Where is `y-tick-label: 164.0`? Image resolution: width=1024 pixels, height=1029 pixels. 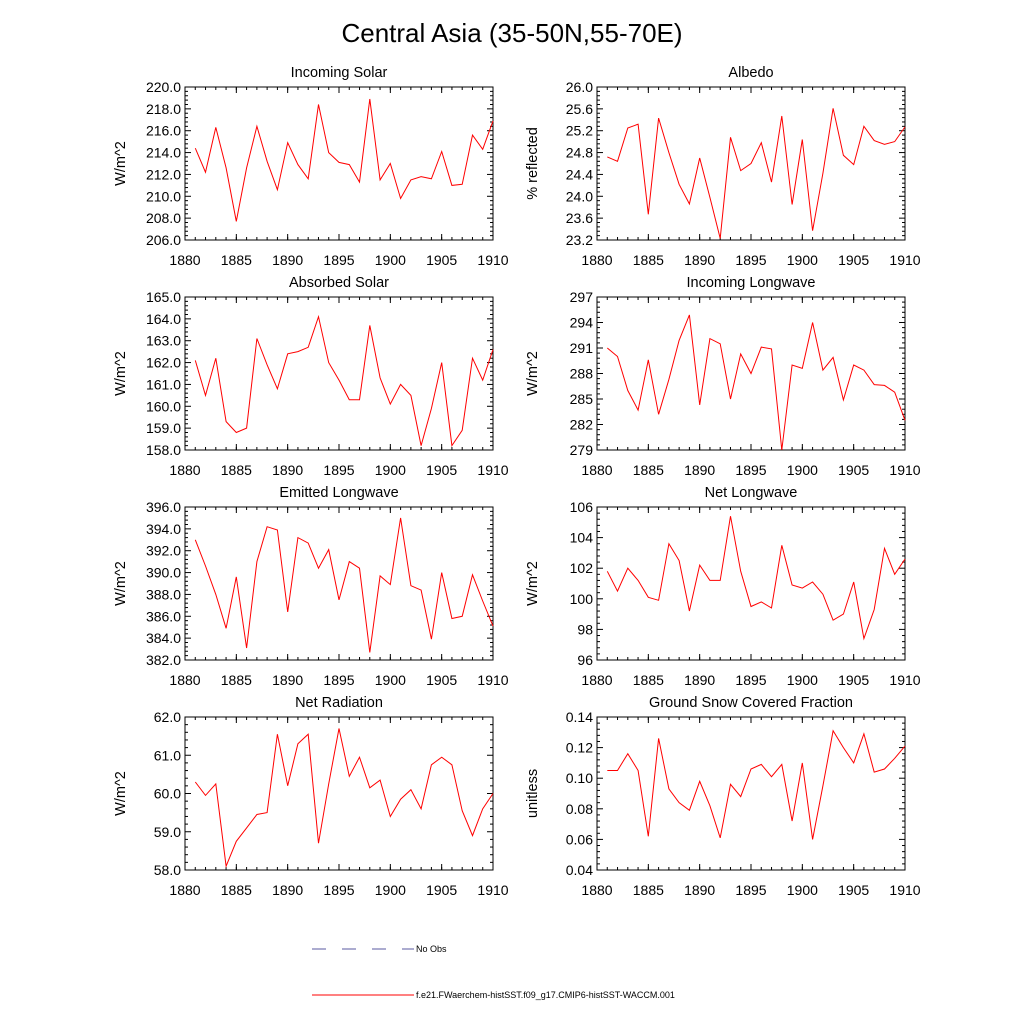 y-tick-label: 164.0 is located at coordinates (163, 319).